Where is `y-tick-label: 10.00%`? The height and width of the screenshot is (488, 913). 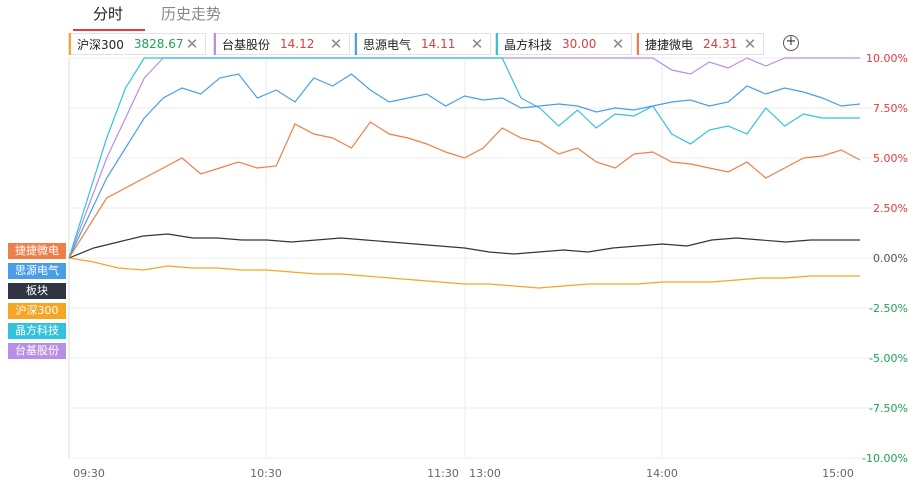 y-tick-label: 10.00% is located at coordinates (887, 58).